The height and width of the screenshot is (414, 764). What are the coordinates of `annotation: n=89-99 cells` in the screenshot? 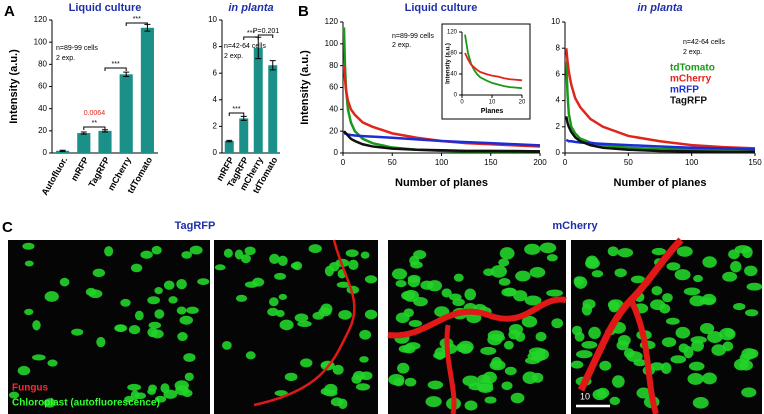 It's located at (413, 36).